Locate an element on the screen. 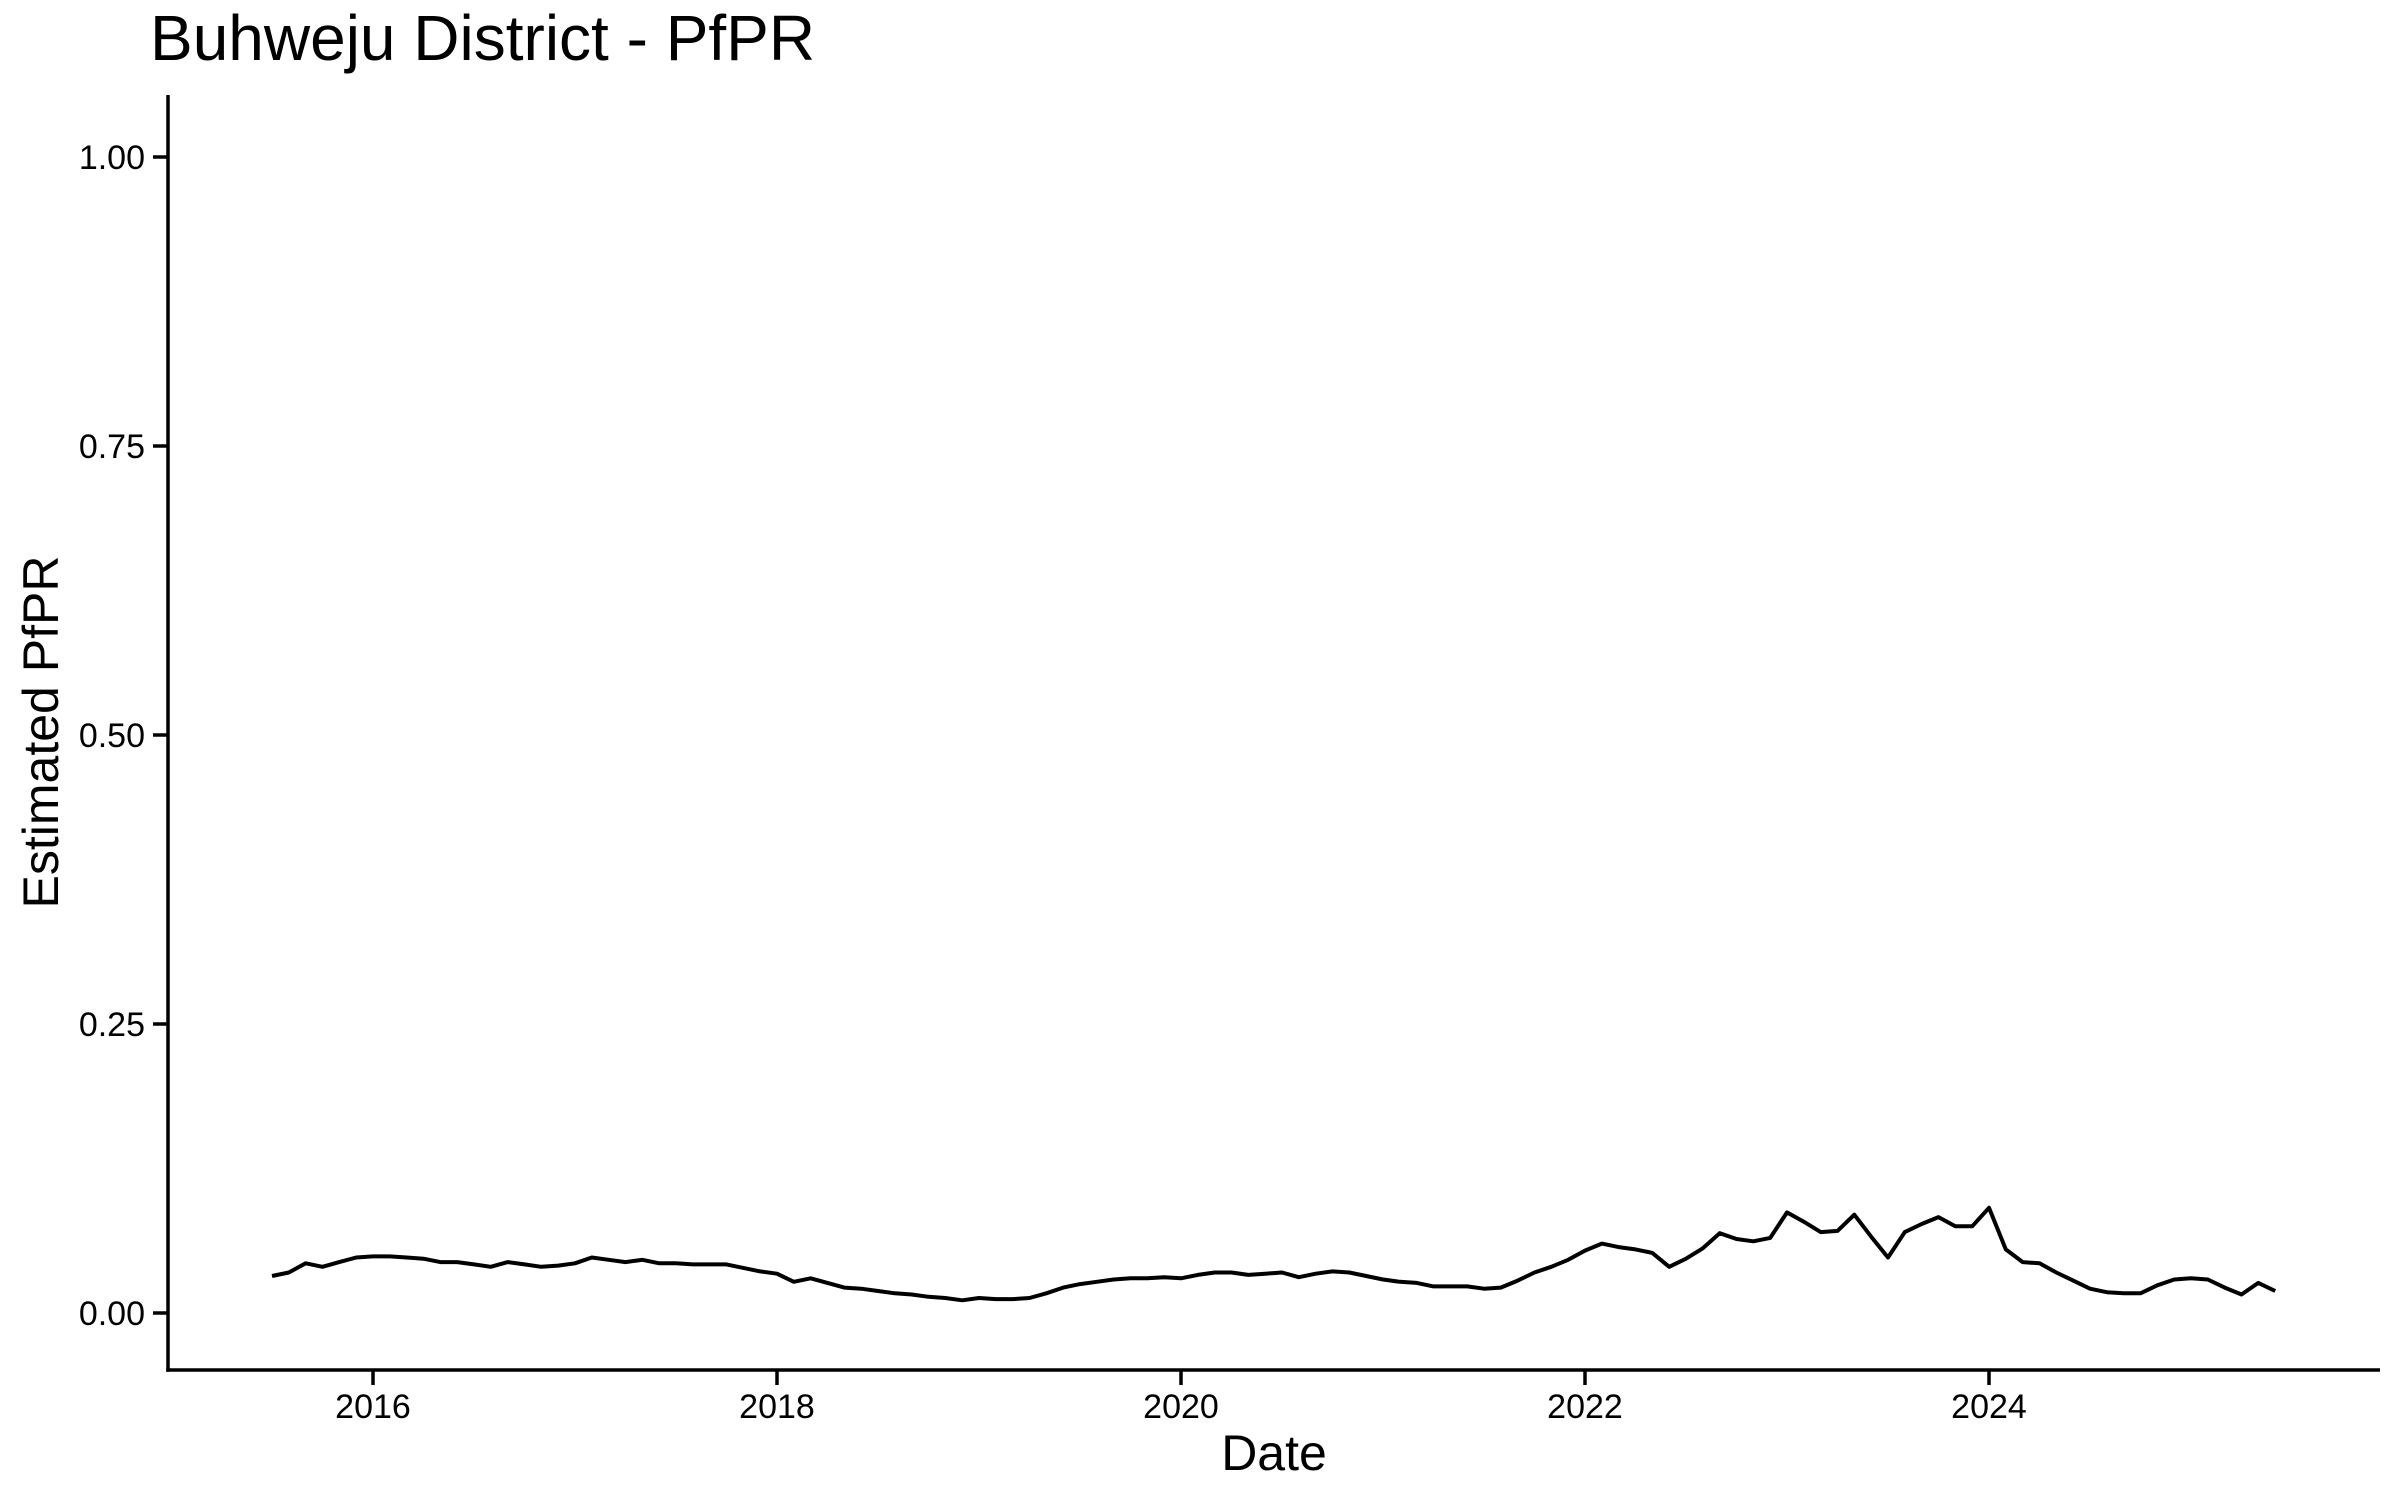 The image size is (2400, 1500). y-tick-label: 0.25 is located at coordinates (112, 1025).